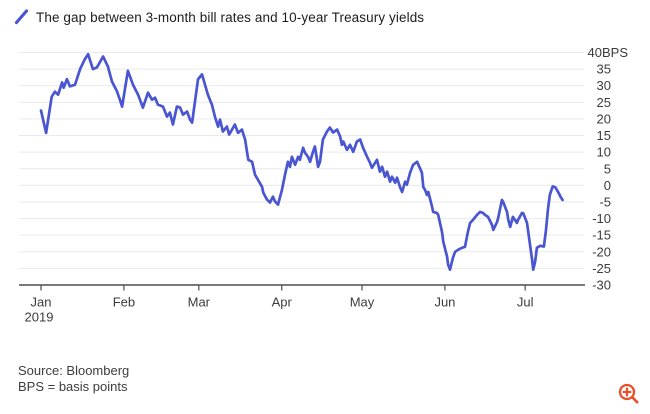  What do you see at coordinates (604, 69) in the screenshot?
I see `y-tick-label: 35` at bounding box center [604, 69].